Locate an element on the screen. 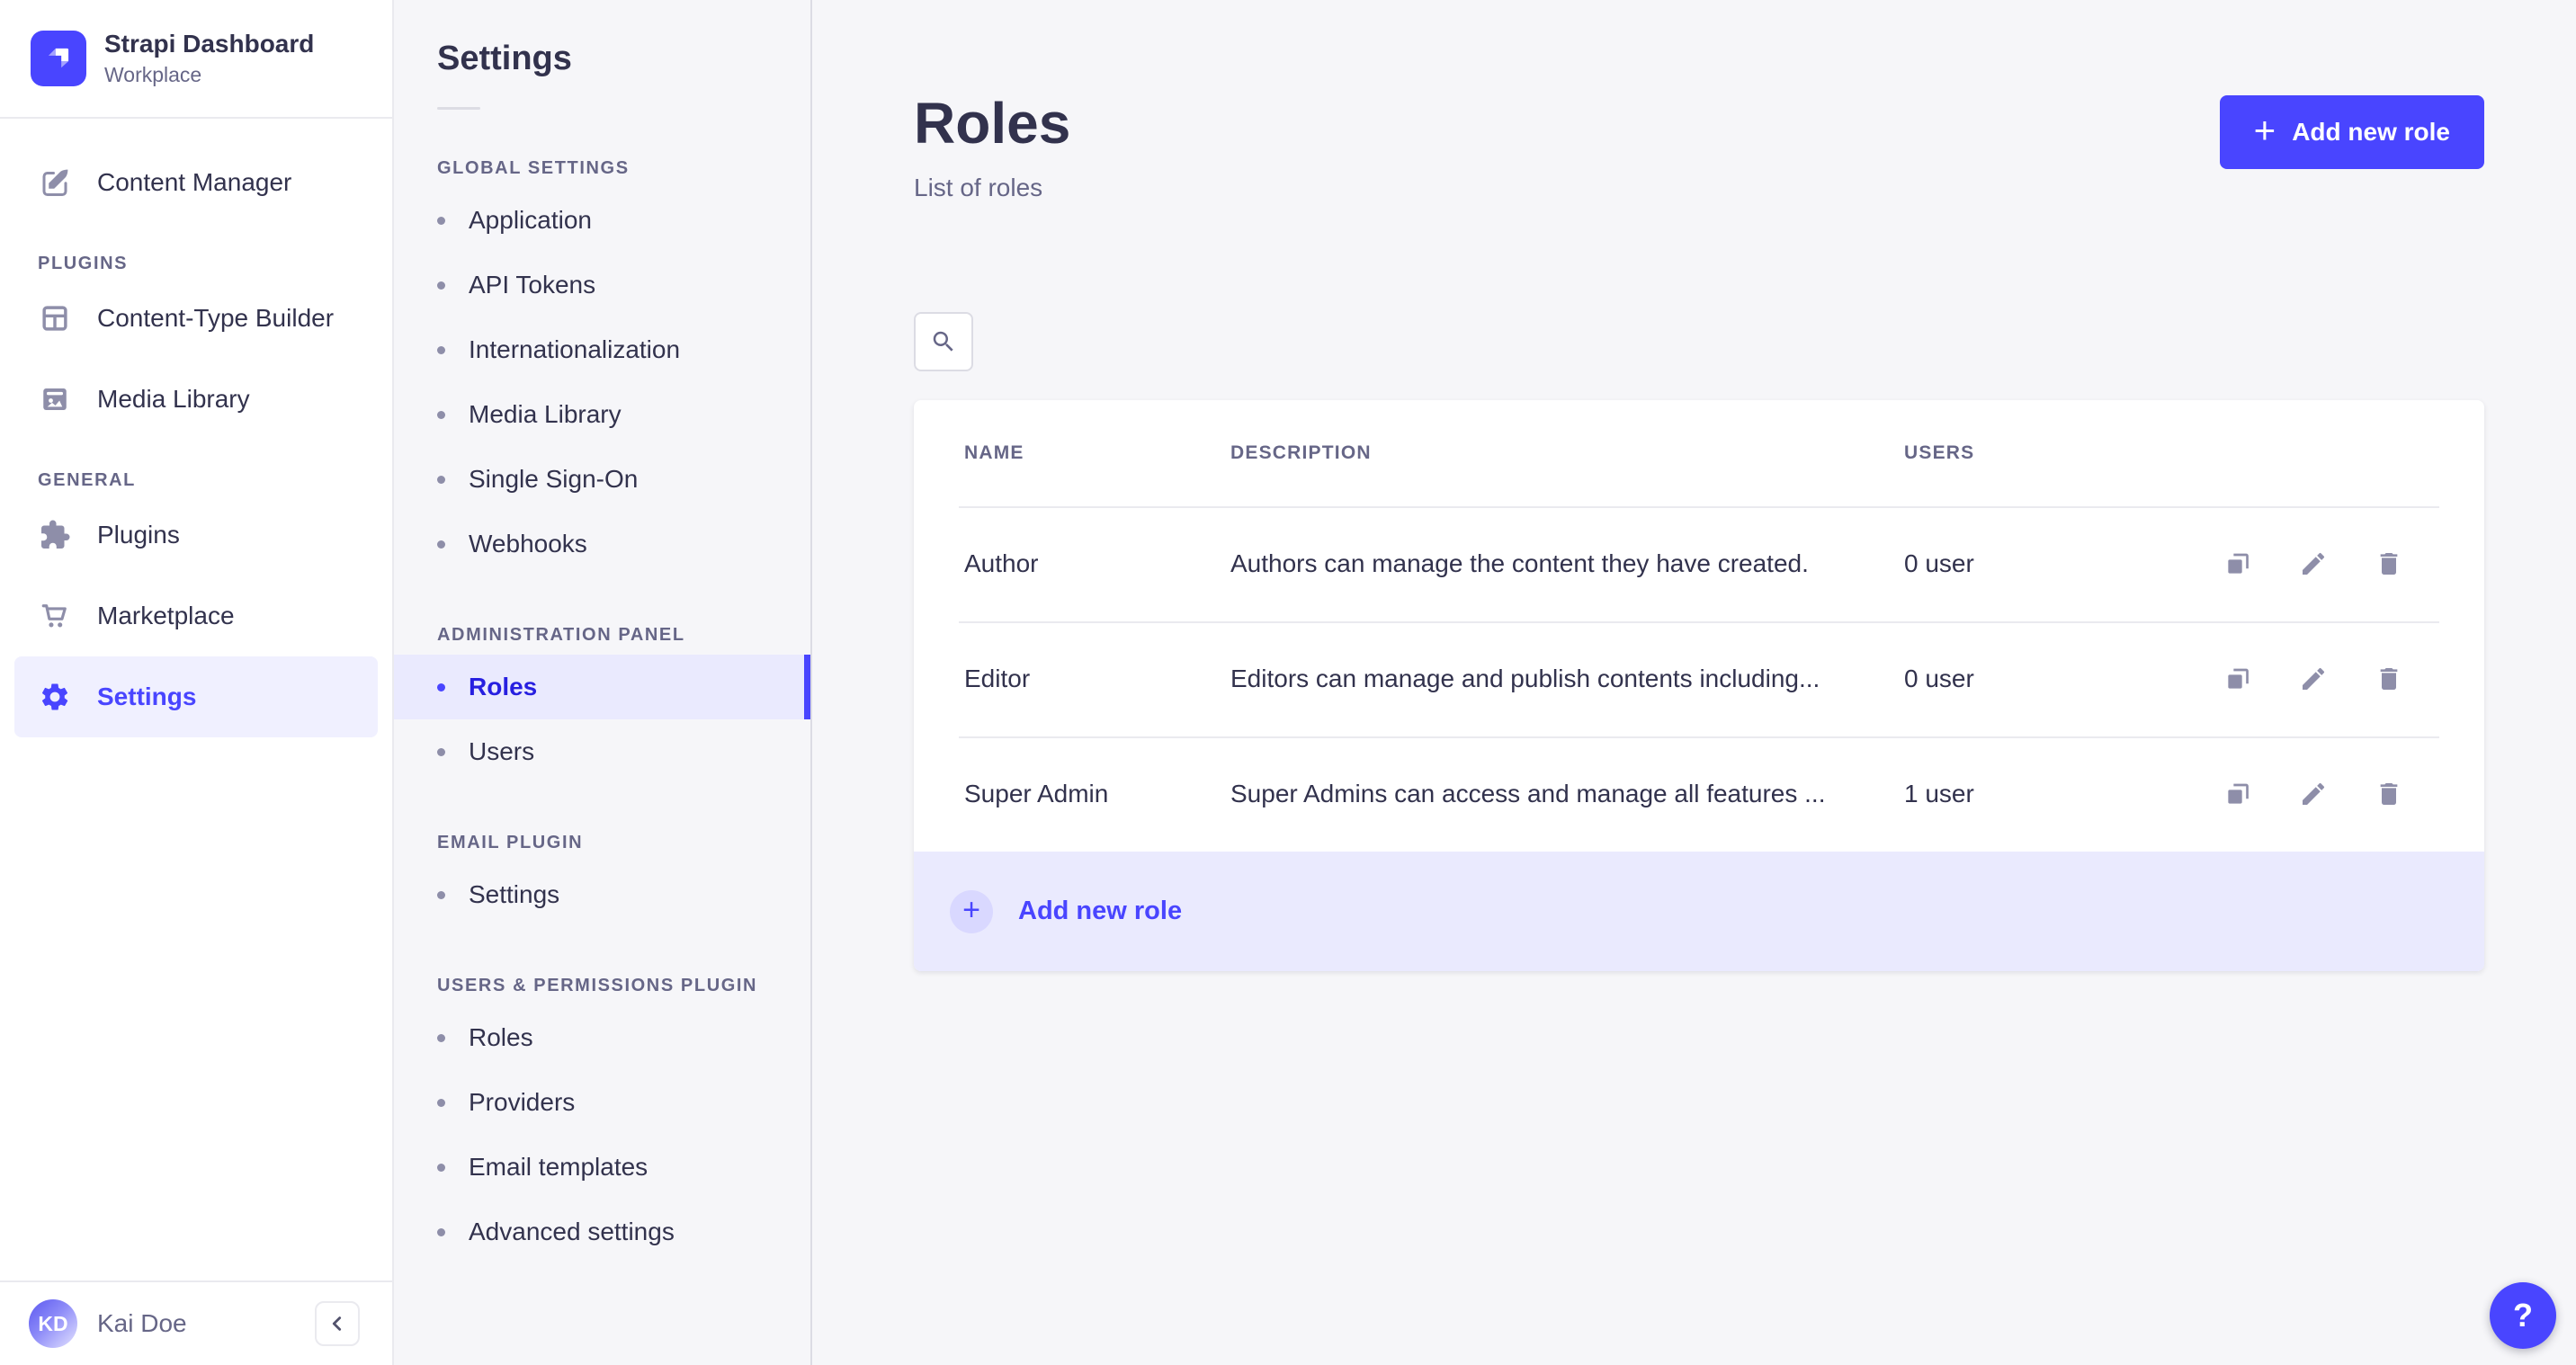  subnav-item-label: Webhooks is located at coordinates (528, 544).